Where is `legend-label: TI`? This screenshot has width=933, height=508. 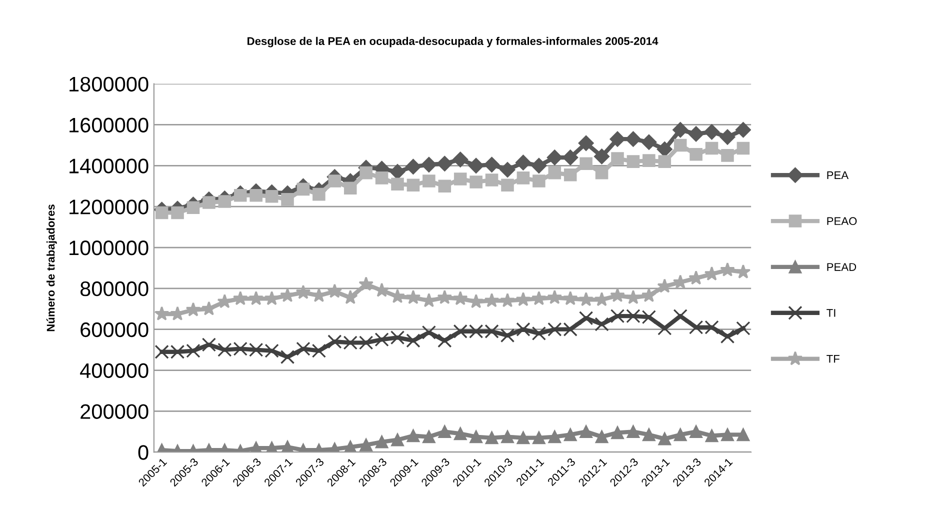
legend-label: TI is located at coordinates (831, 313).